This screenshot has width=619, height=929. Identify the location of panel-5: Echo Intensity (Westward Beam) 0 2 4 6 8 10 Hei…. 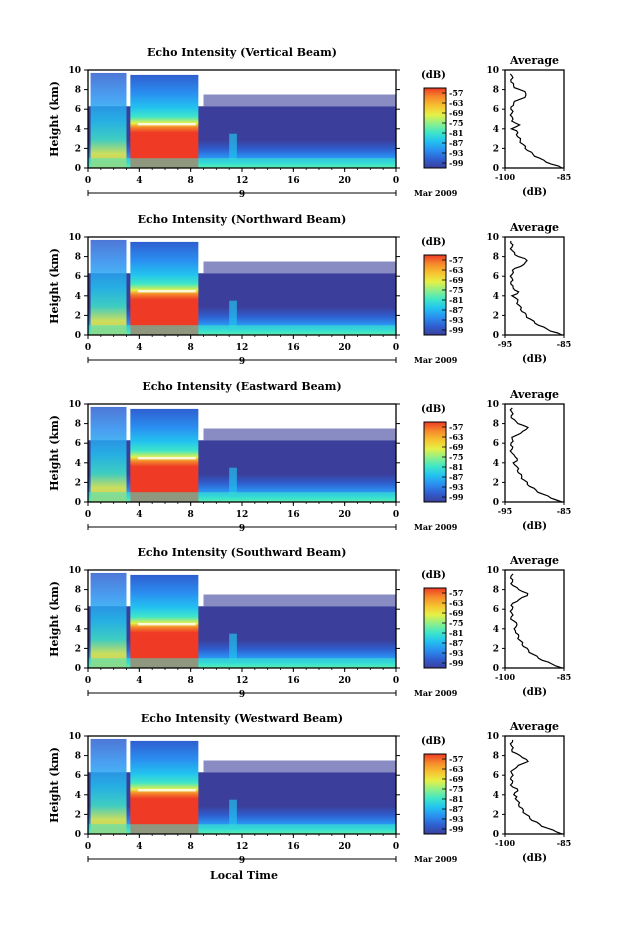
(309, 789).